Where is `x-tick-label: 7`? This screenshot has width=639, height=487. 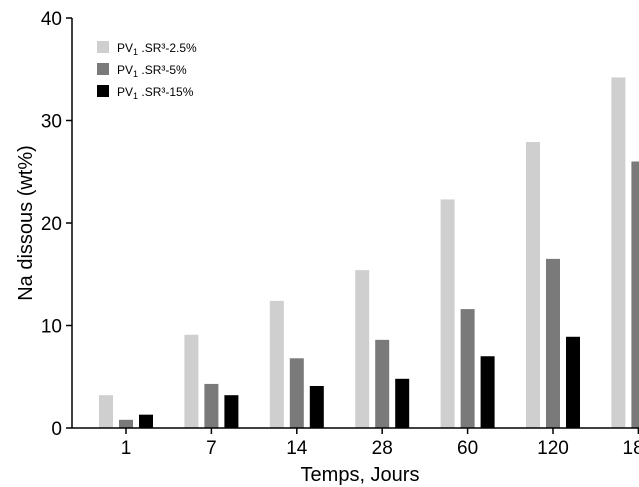 x-tick-label: 7 is located at coordinates (211, 448).